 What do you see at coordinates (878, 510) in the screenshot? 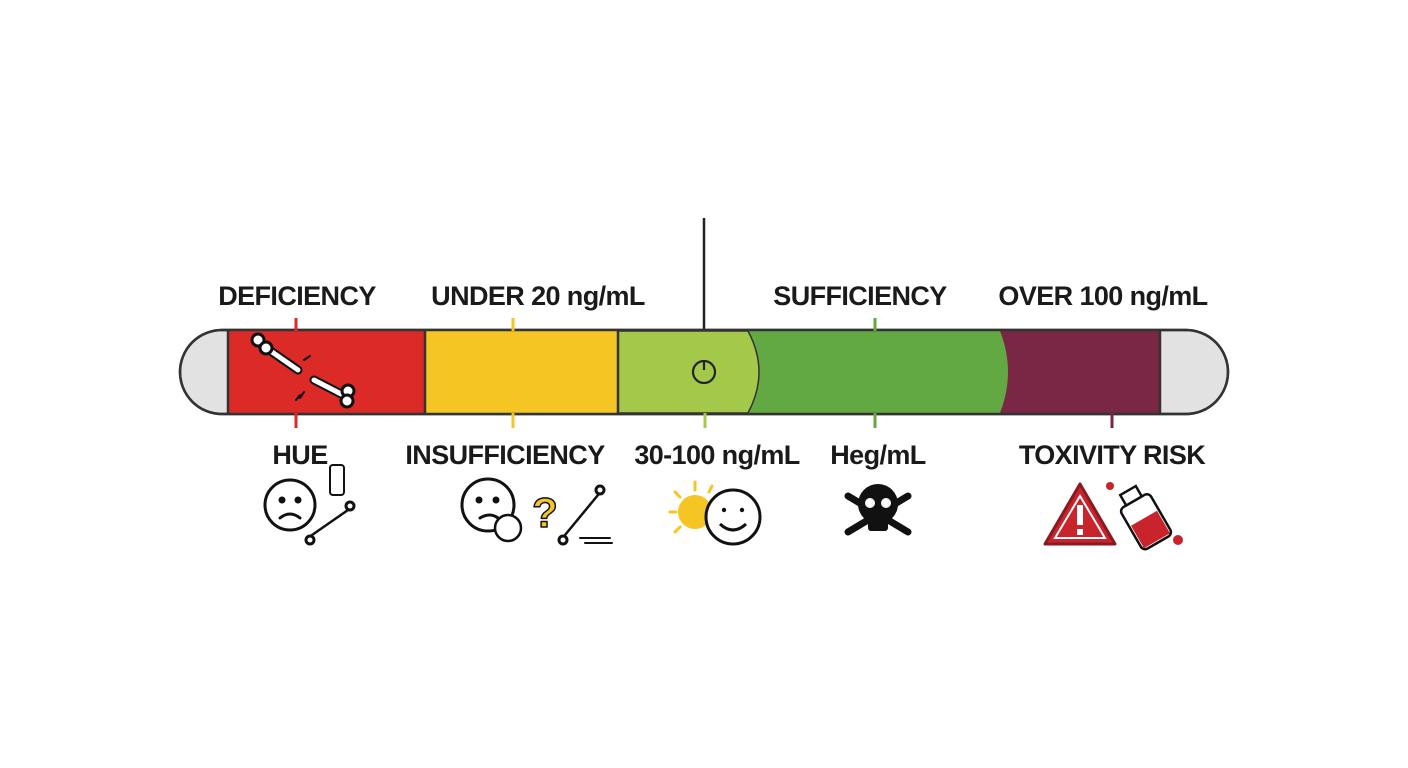
I see `skull-icon` at bounding box center [878, 510].